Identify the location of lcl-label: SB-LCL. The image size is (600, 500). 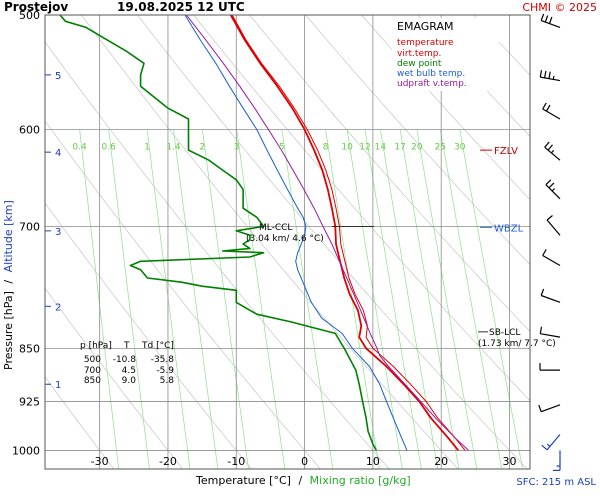
(504, 333).